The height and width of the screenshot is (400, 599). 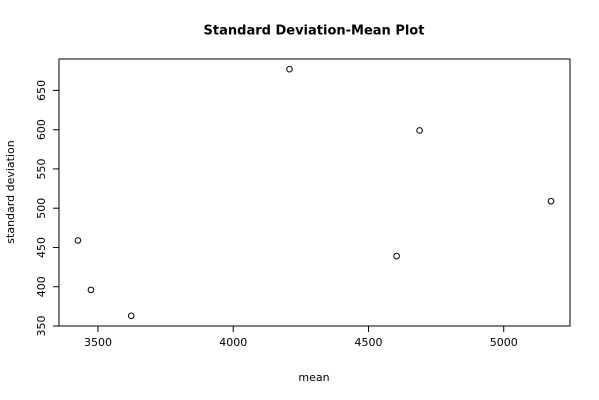 I want to click on y-tick-label: 350, so click(x=41, y=326).